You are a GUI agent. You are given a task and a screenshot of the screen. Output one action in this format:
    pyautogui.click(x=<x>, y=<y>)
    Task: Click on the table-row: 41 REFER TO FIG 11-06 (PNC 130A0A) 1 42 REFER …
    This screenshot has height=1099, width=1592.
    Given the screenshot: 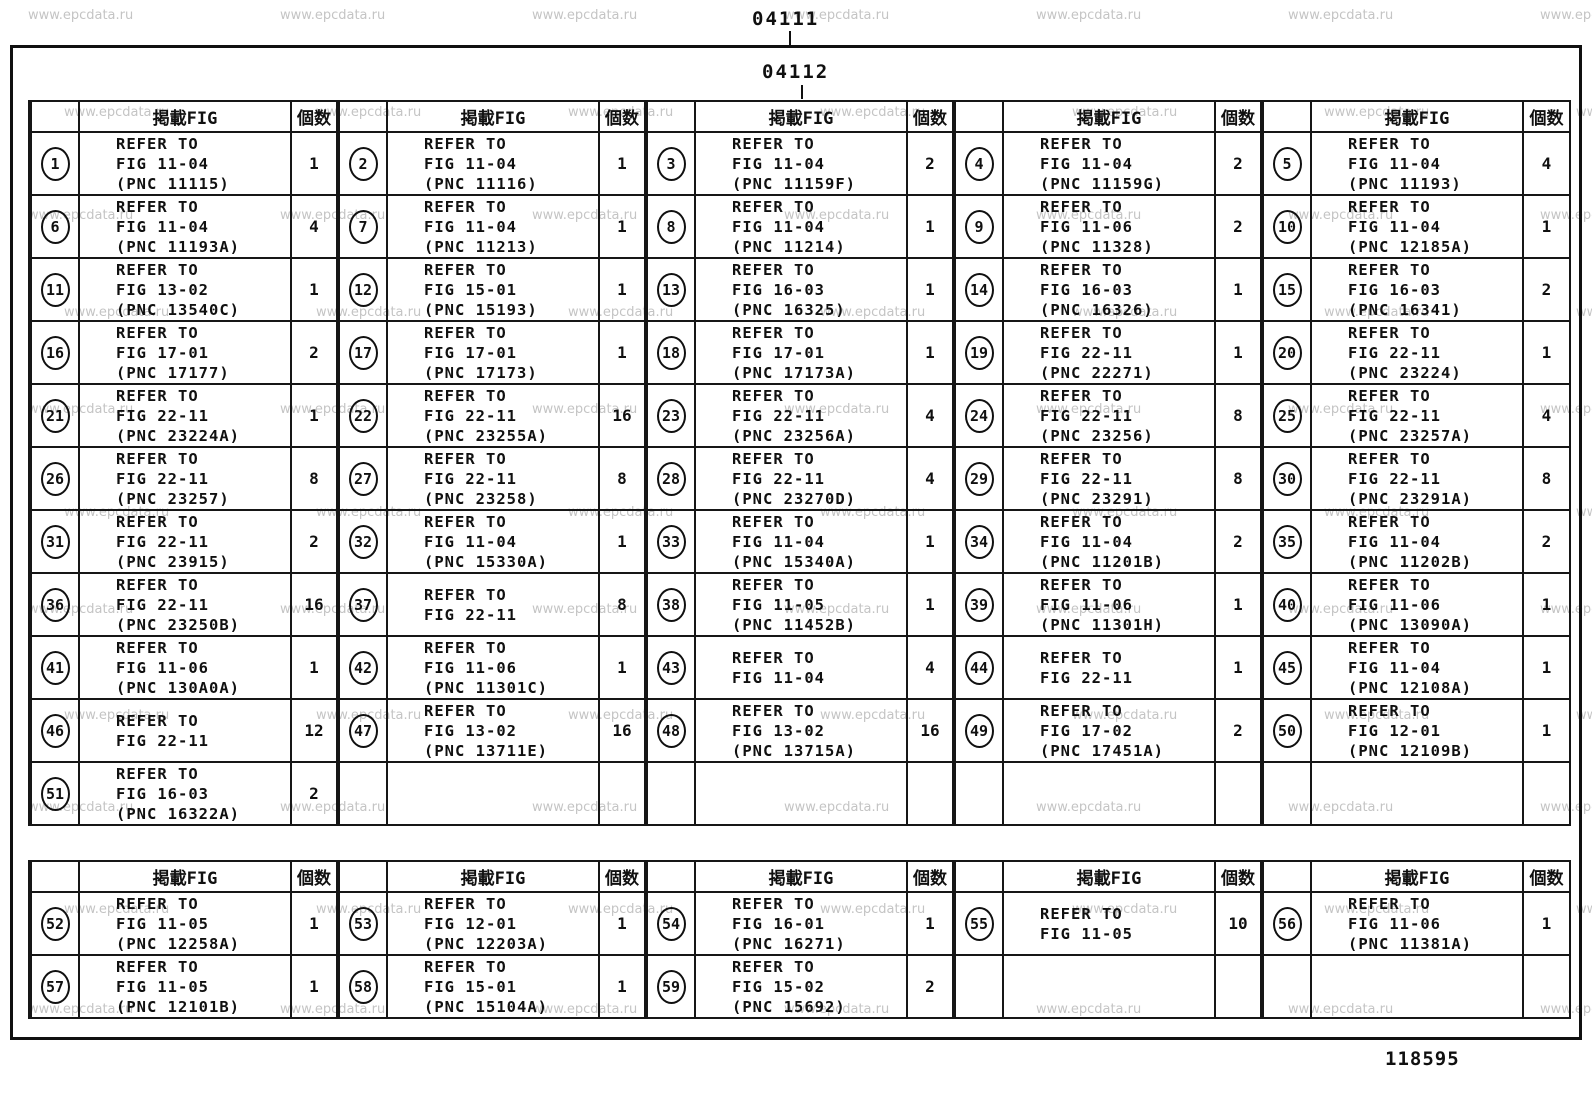 What is the action you would take?
    pyautogui.click(x=799, y=667)
    